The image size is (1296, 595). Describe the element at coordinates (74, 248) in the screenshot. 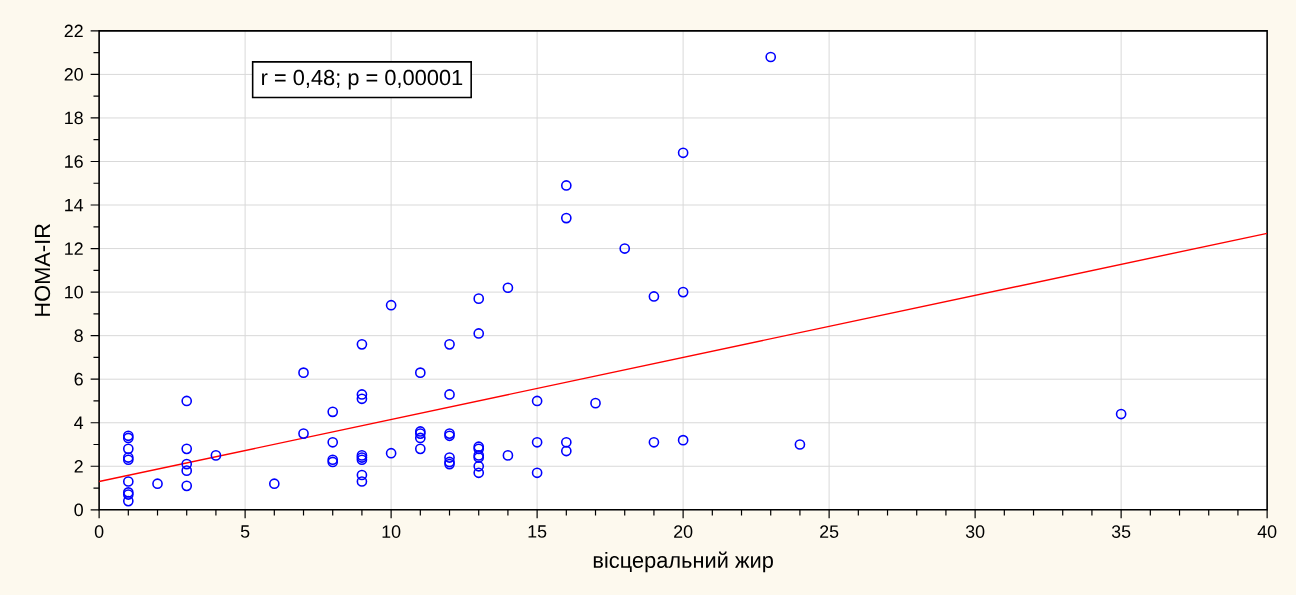

I see `y-tick-label: 12` at that location.